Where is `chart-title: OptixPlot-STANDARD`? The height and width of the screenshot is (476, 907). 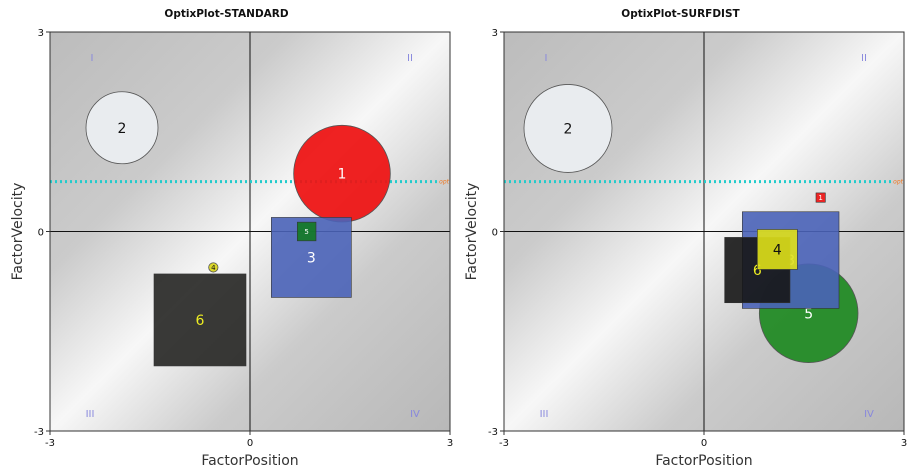
chart-title: OptixPlot-STANDARD is located at coordinates (226, 14).